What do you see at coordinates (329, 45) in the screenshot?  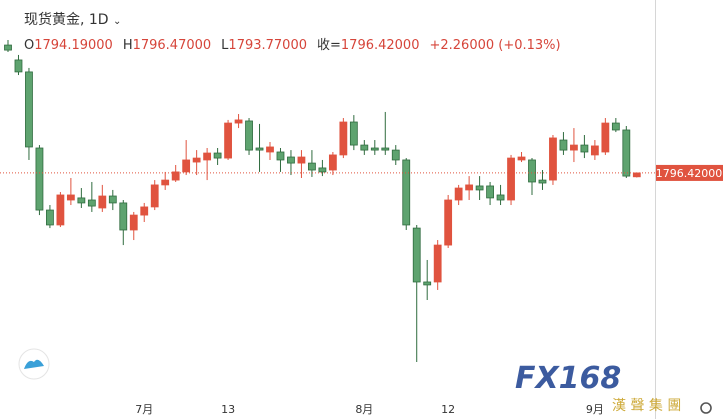 I see `ohlc-label: 收=` at bounding box center [329, 45].